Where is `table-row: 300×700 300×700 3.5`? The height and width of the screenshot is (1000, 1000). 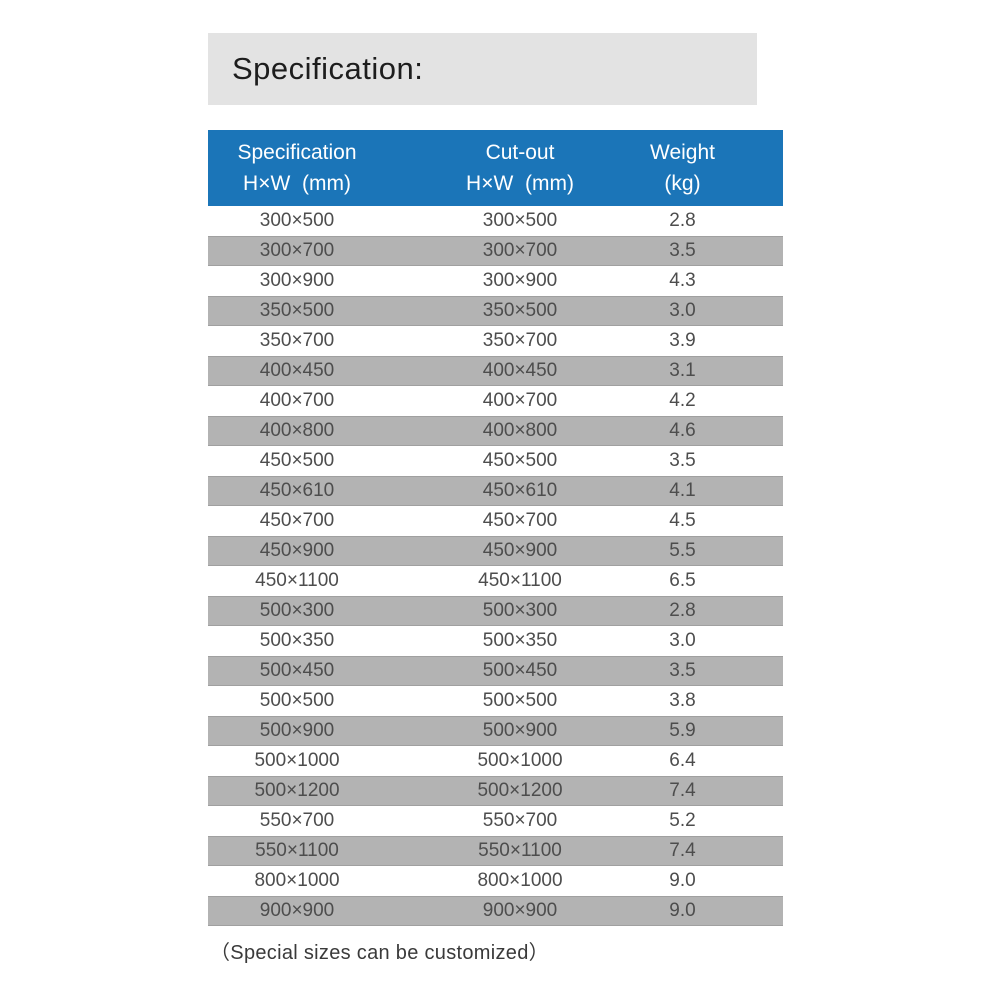
table-row: 300×700 300×700 3.5 is located at coordinates (495, 251).